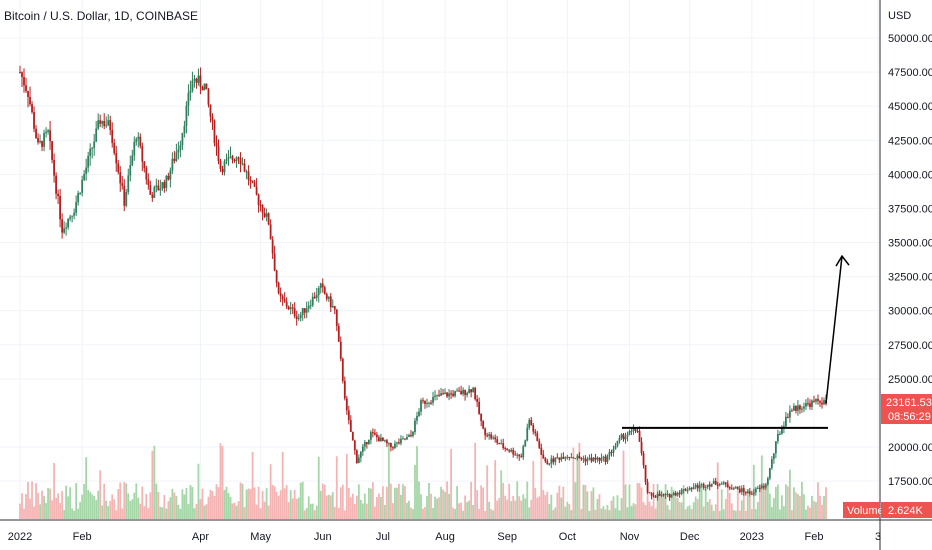  I want to click on last-price-bg, so click(906, 409).